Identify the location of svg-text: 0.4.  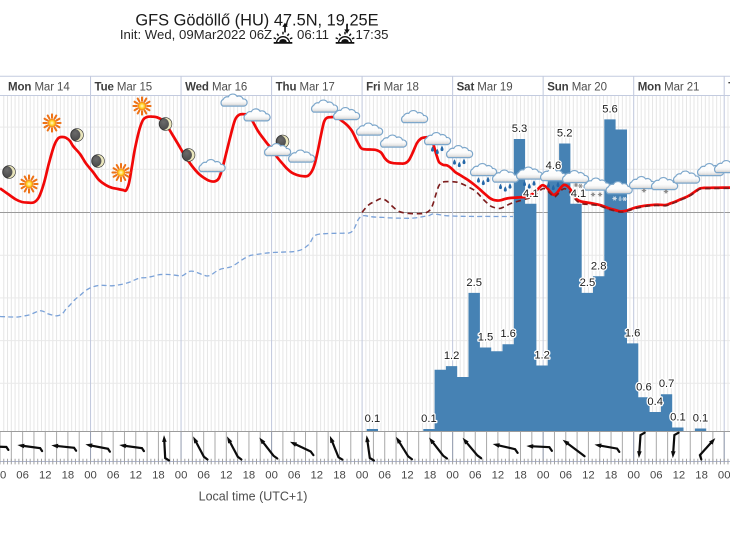
(655, 402).